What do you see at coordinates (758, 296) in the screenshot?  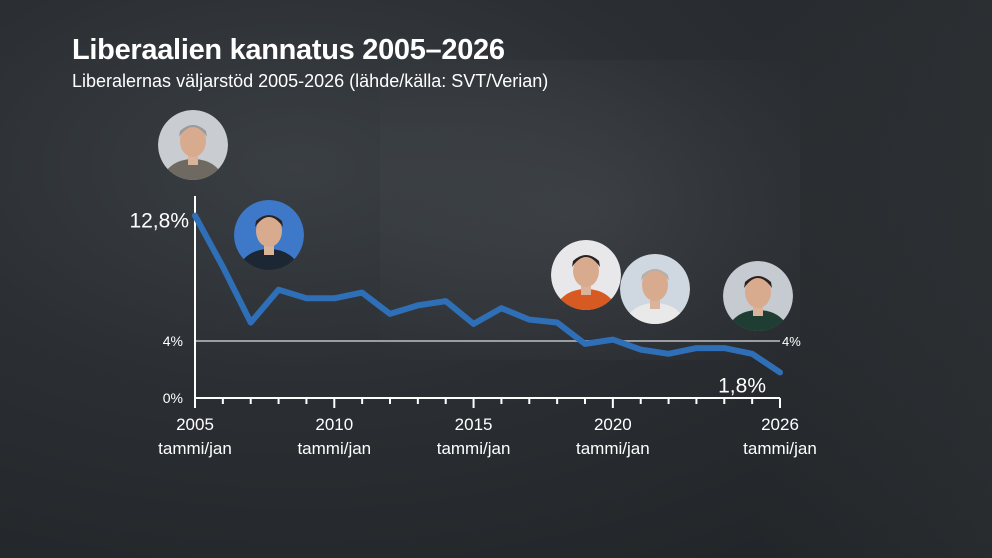 I see `person-dark-jacket-icon` at bounding box center [758, 296].